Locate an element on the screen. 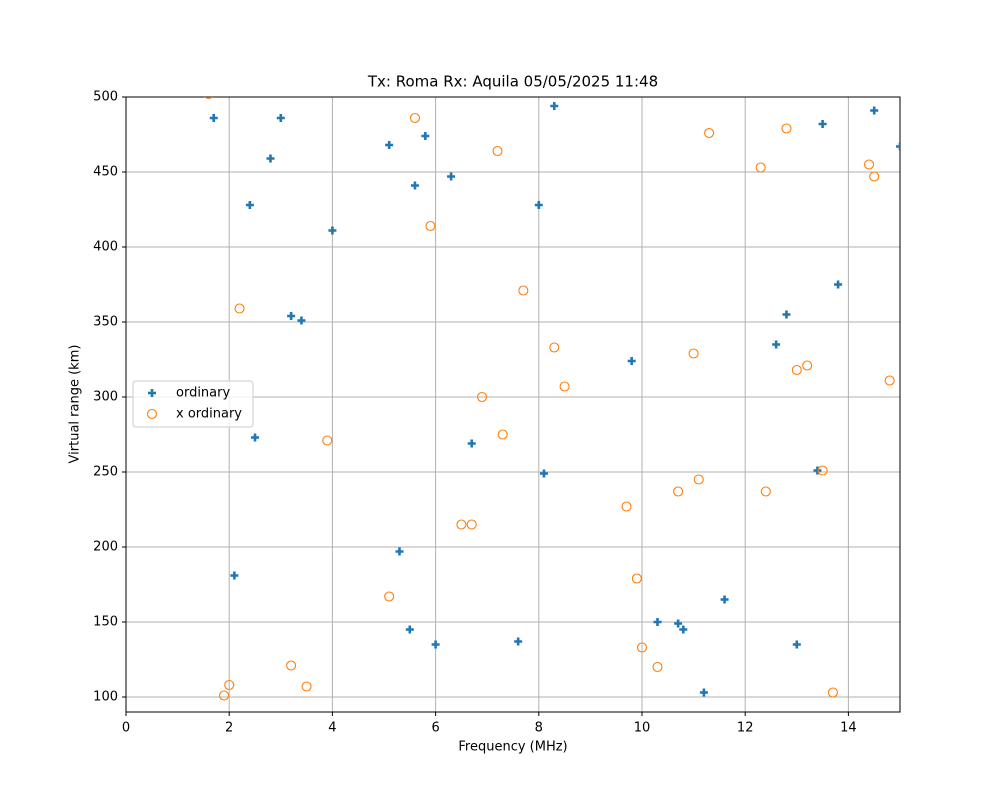 This screenshot has height=800, width=1000. x-tick-label: 12 is located at coordinates (745, 728).